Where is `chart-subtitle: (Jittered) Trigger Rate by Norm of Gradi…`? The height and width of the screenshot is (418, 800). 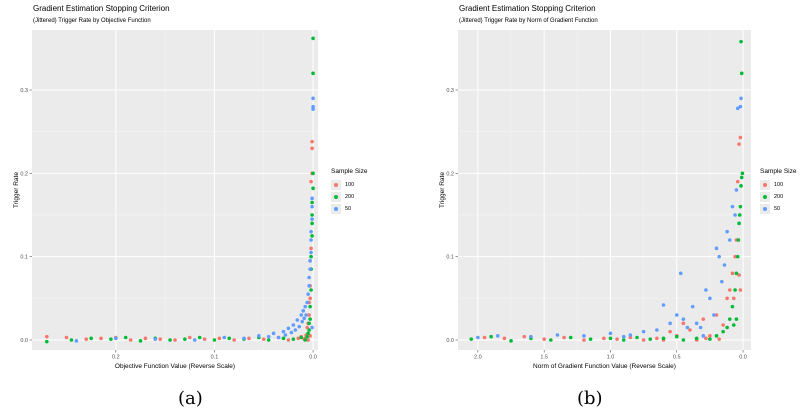 chart-subtitle: (Jittered) Trigger Rate by Norm of Gradi… is located at coordinates (528, 21).